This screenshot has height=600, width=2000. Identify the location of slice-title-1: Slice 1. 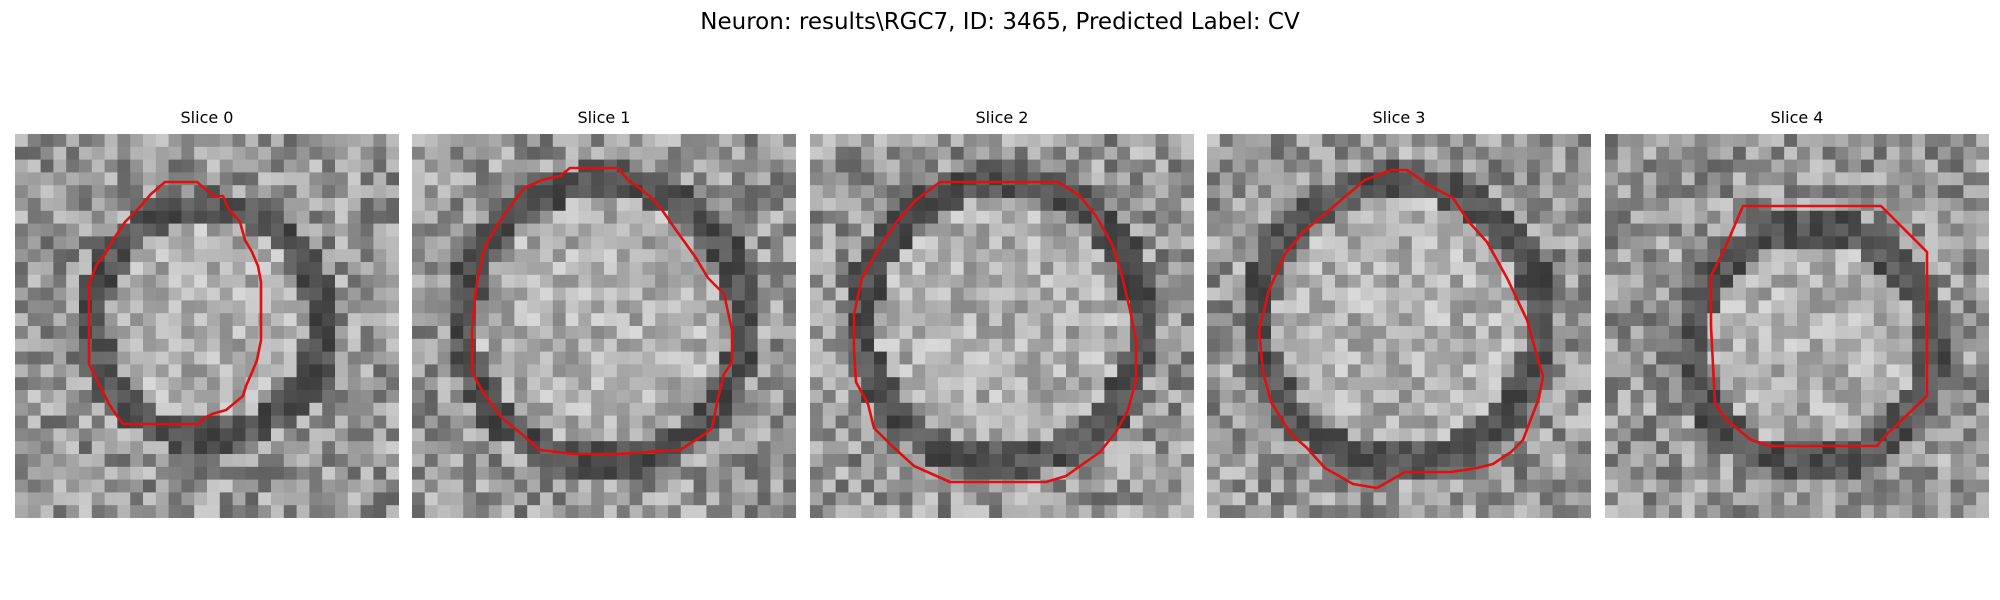
(604, 117).